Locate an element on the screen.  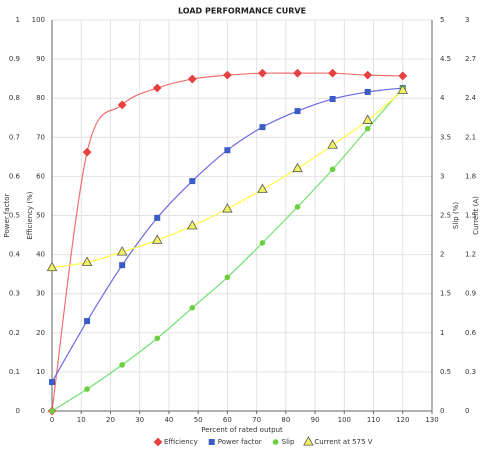
x-tick-label: 120 is located at coordinates (402, 420).